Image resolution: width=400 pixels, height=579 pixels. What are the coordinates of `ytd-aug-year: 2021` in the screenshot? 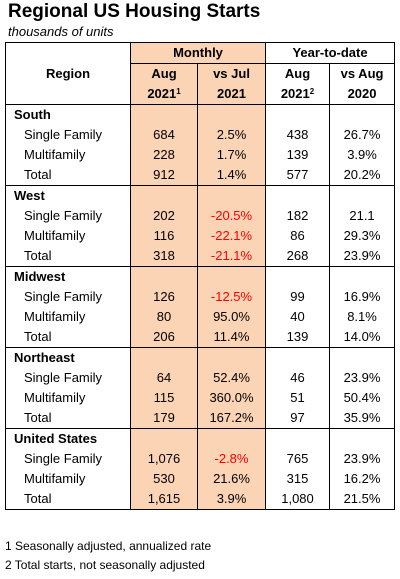 It's located at (295, 93).